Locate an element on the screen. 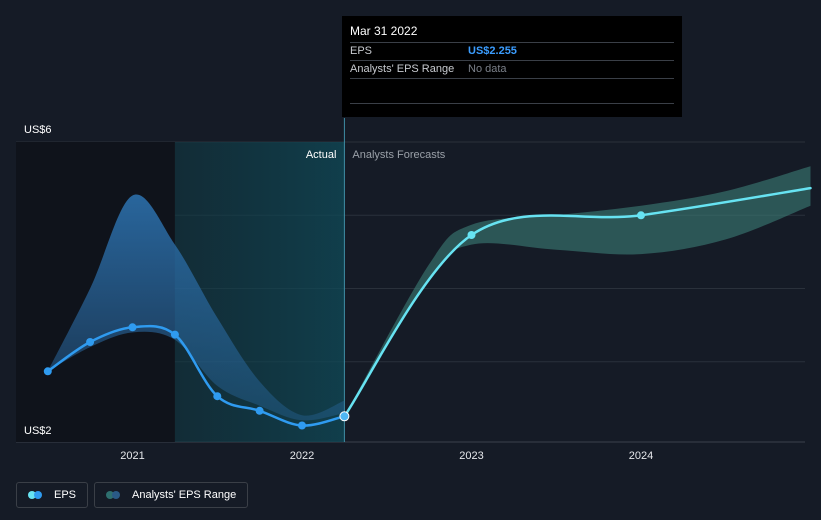  tooltip-range-value: No data is located at coordinates (487, 69).